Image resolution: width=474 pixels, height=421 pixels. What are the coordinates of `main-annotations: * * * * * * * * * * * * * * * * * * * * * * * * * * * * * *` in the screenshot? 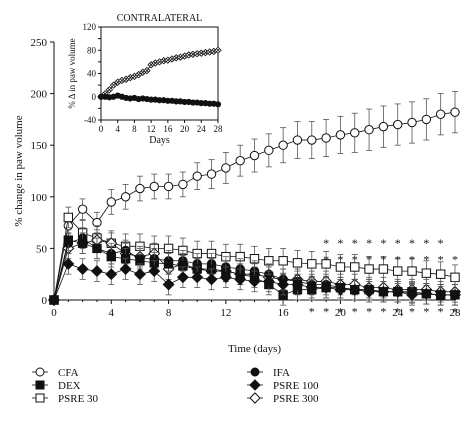 It's located at (383, 277).